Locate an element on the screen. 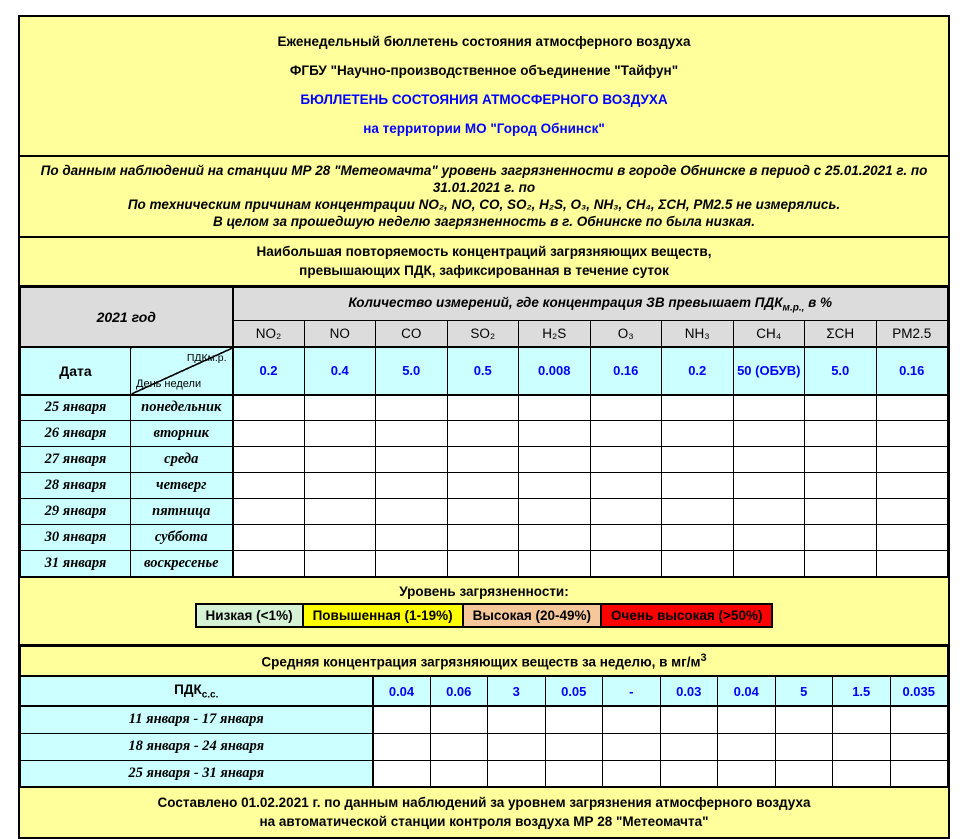  day-row: 27 января среда is located at coordinates (484, 459).